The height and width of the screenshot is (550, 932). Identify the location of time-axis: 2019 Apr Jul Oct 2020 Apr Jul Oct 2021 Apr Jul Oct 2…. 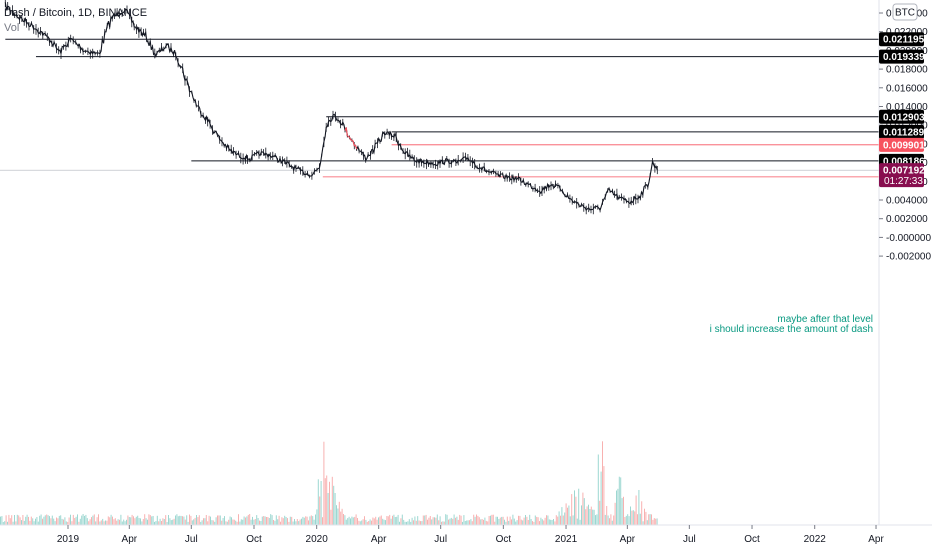
(471, 535).